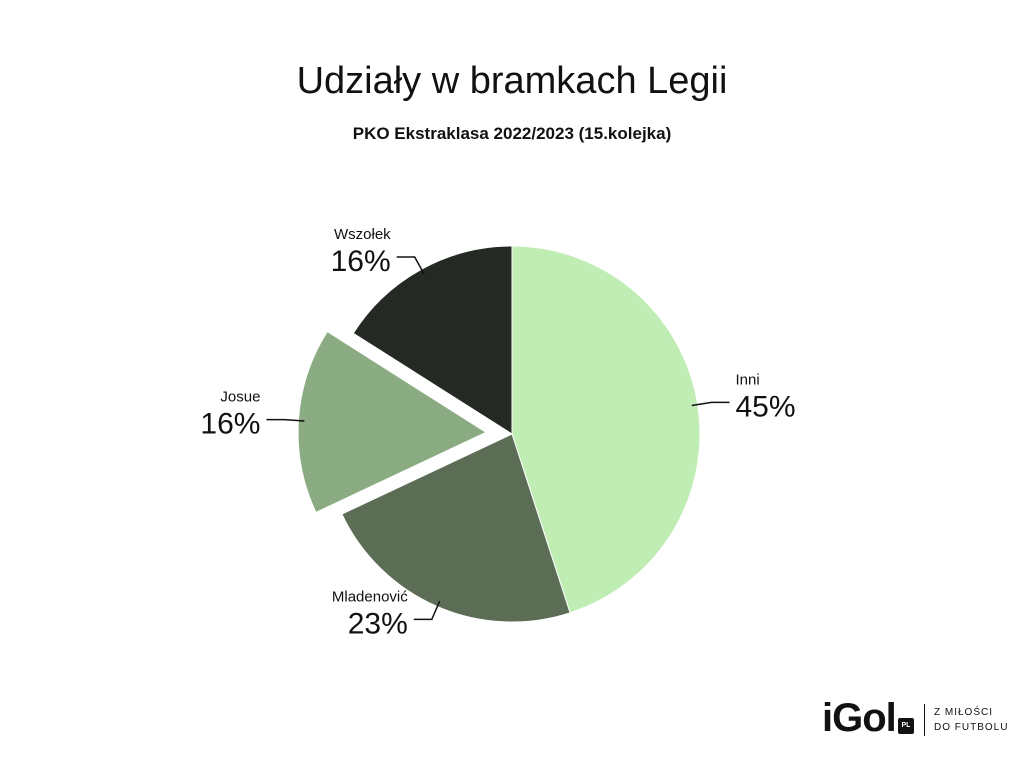 The height and width of the screenshot is (768, 1024). Describe the element at coordinates (362, 234) in the screenshot. I see `slice-label-wszolek: Wszołek` at that location.